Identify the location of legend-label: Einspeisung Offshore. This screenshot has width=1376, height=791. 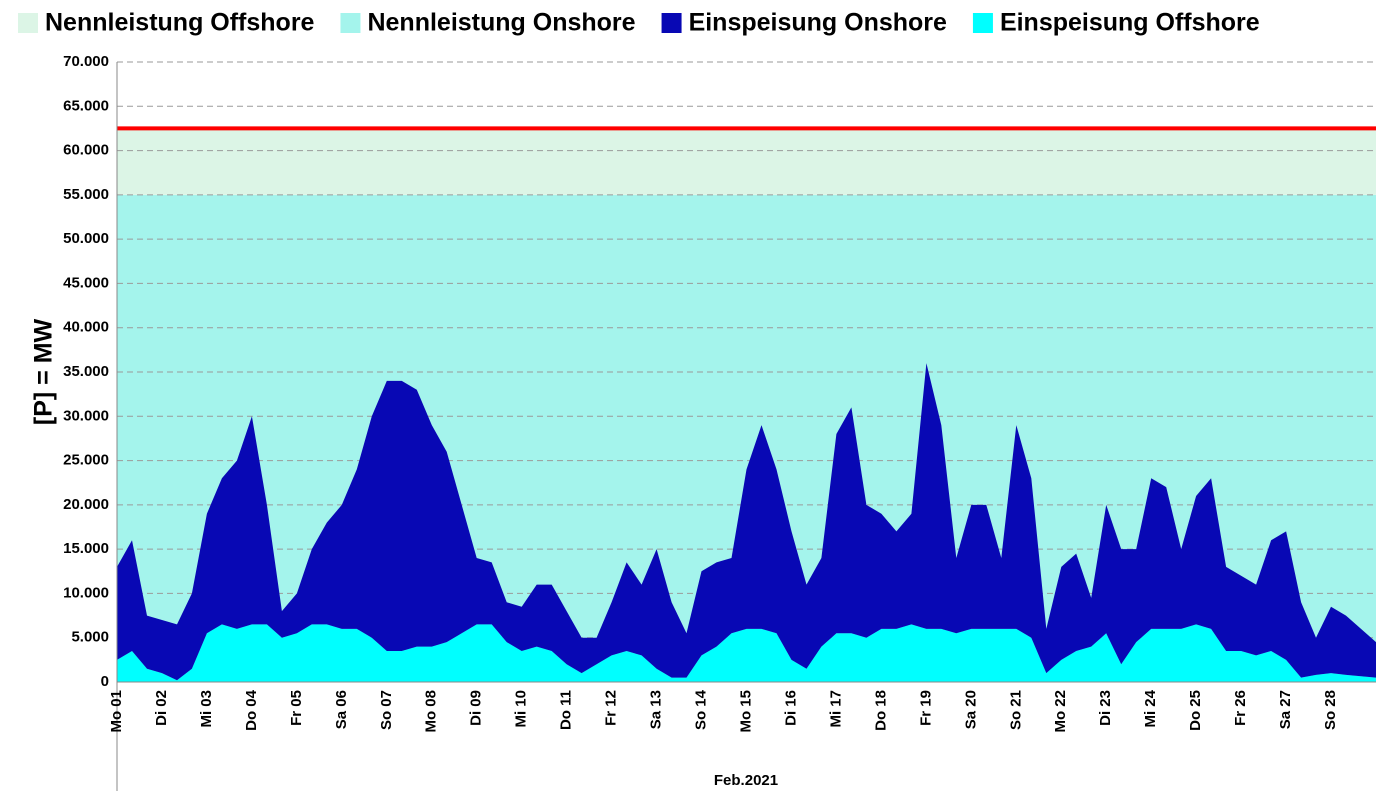
(1130, 23).